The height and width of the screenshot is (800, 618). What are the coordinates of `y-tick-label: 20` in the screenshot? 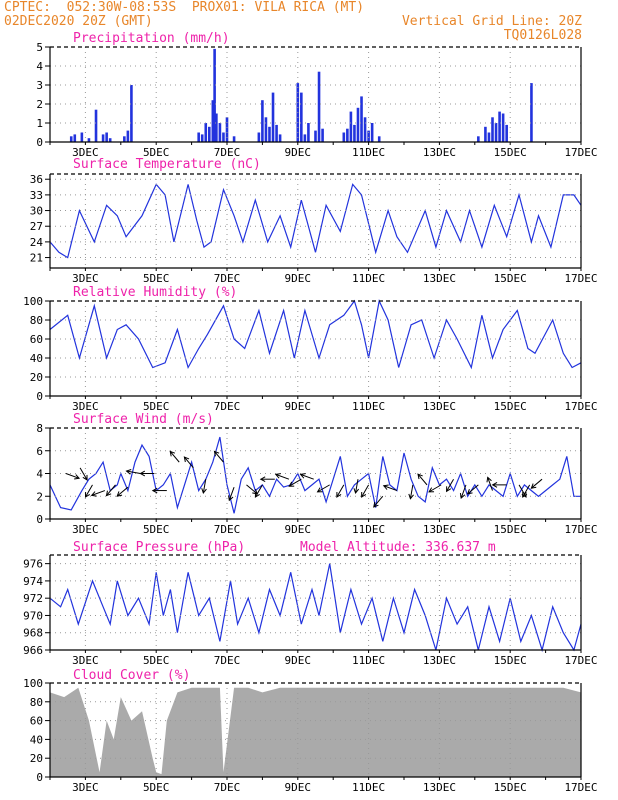 It's located at (36, 377).